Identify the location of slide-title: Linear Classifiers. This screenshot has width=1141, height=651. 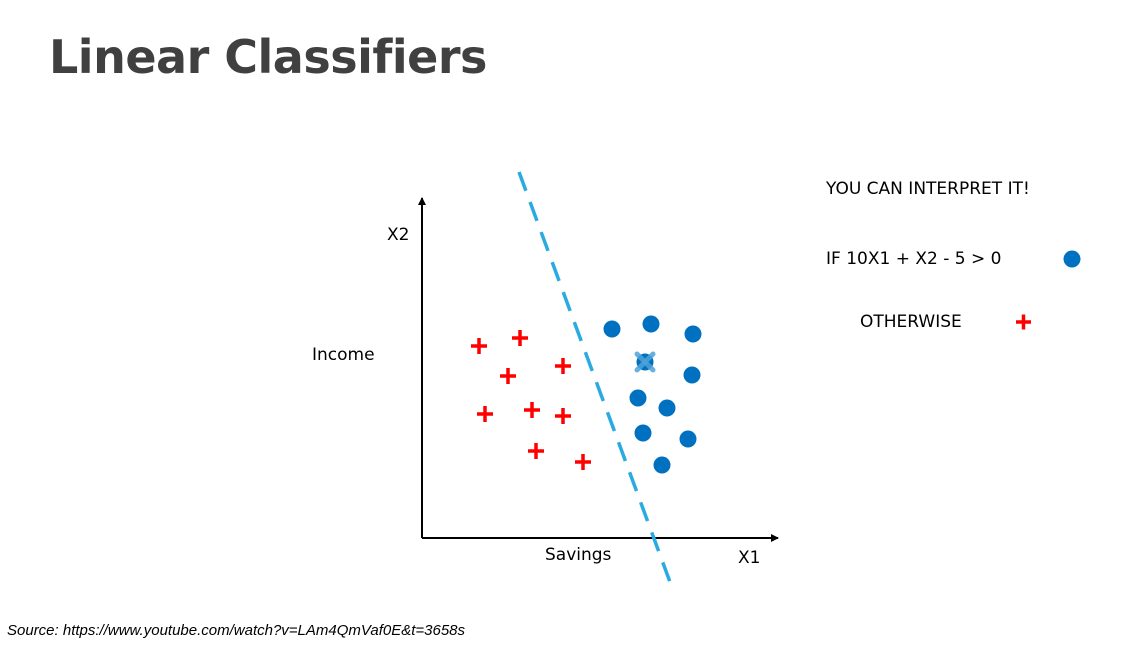
(268, 57).